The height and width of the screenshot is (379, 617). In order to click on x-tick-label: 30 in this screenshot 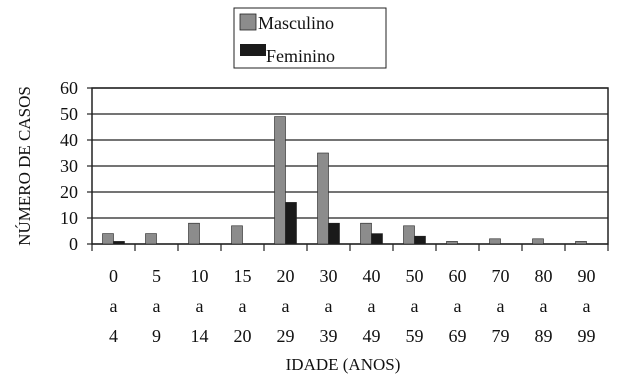, I will do `click(329, 276)`.